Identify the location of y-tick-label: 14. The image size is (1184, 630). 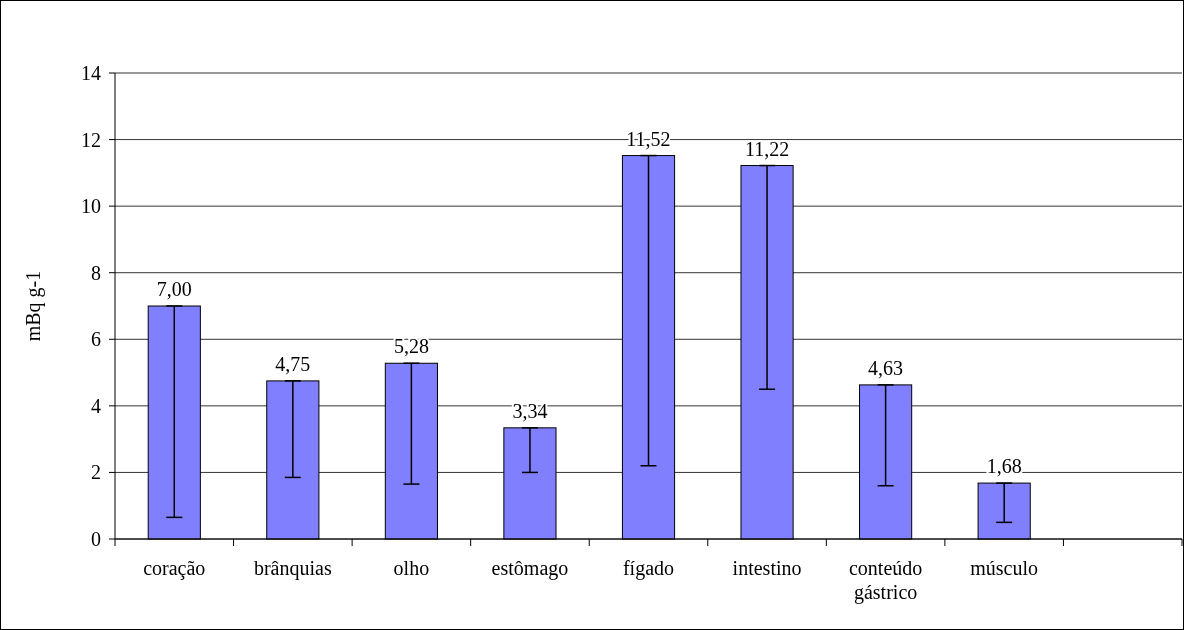
(91, 73).